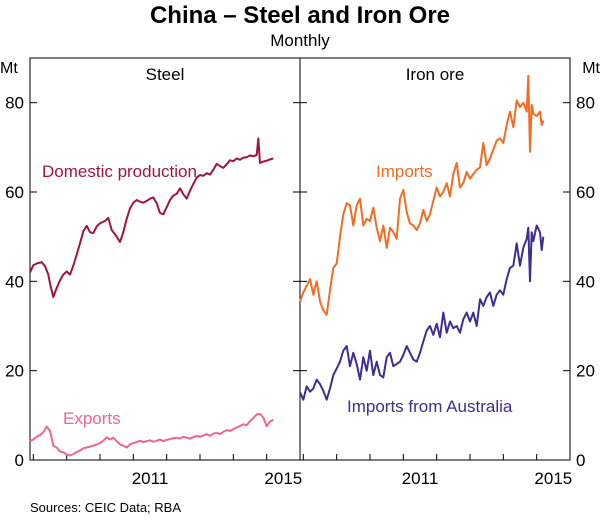  What do you see at coordinates (435, 74) in the screenshot?
I see `panel-title-iron-ore: Iron ore` at bounding box center [435, 74].